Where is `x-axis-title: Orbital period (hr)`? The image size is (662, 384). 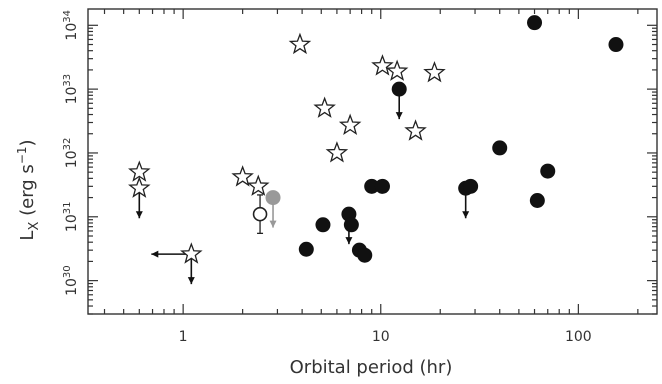
x-axis-title: Orbital period (hr) is located at coordinates (371, 367).